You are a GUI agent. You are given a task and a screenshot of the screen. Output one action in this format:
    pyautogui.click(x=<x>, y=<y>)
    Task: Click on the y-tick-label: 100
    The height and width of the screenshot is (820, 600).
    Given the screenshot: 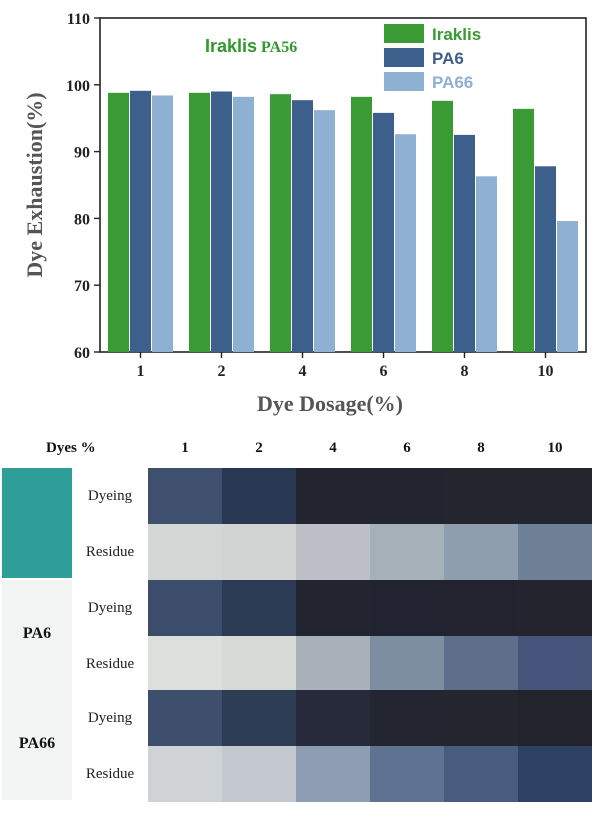 What is the action you would take?
    pyautogui.click(x=78, y=86)
    